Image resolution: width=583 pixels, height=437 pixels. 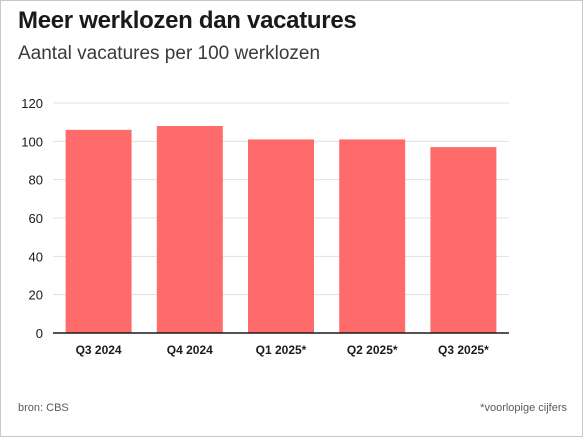 I want to click on x-axis-labels: Q3 2024 Q4 2024 Q1 2025* Q2 2025* Q3 2025*, so click(x=283, y=350).